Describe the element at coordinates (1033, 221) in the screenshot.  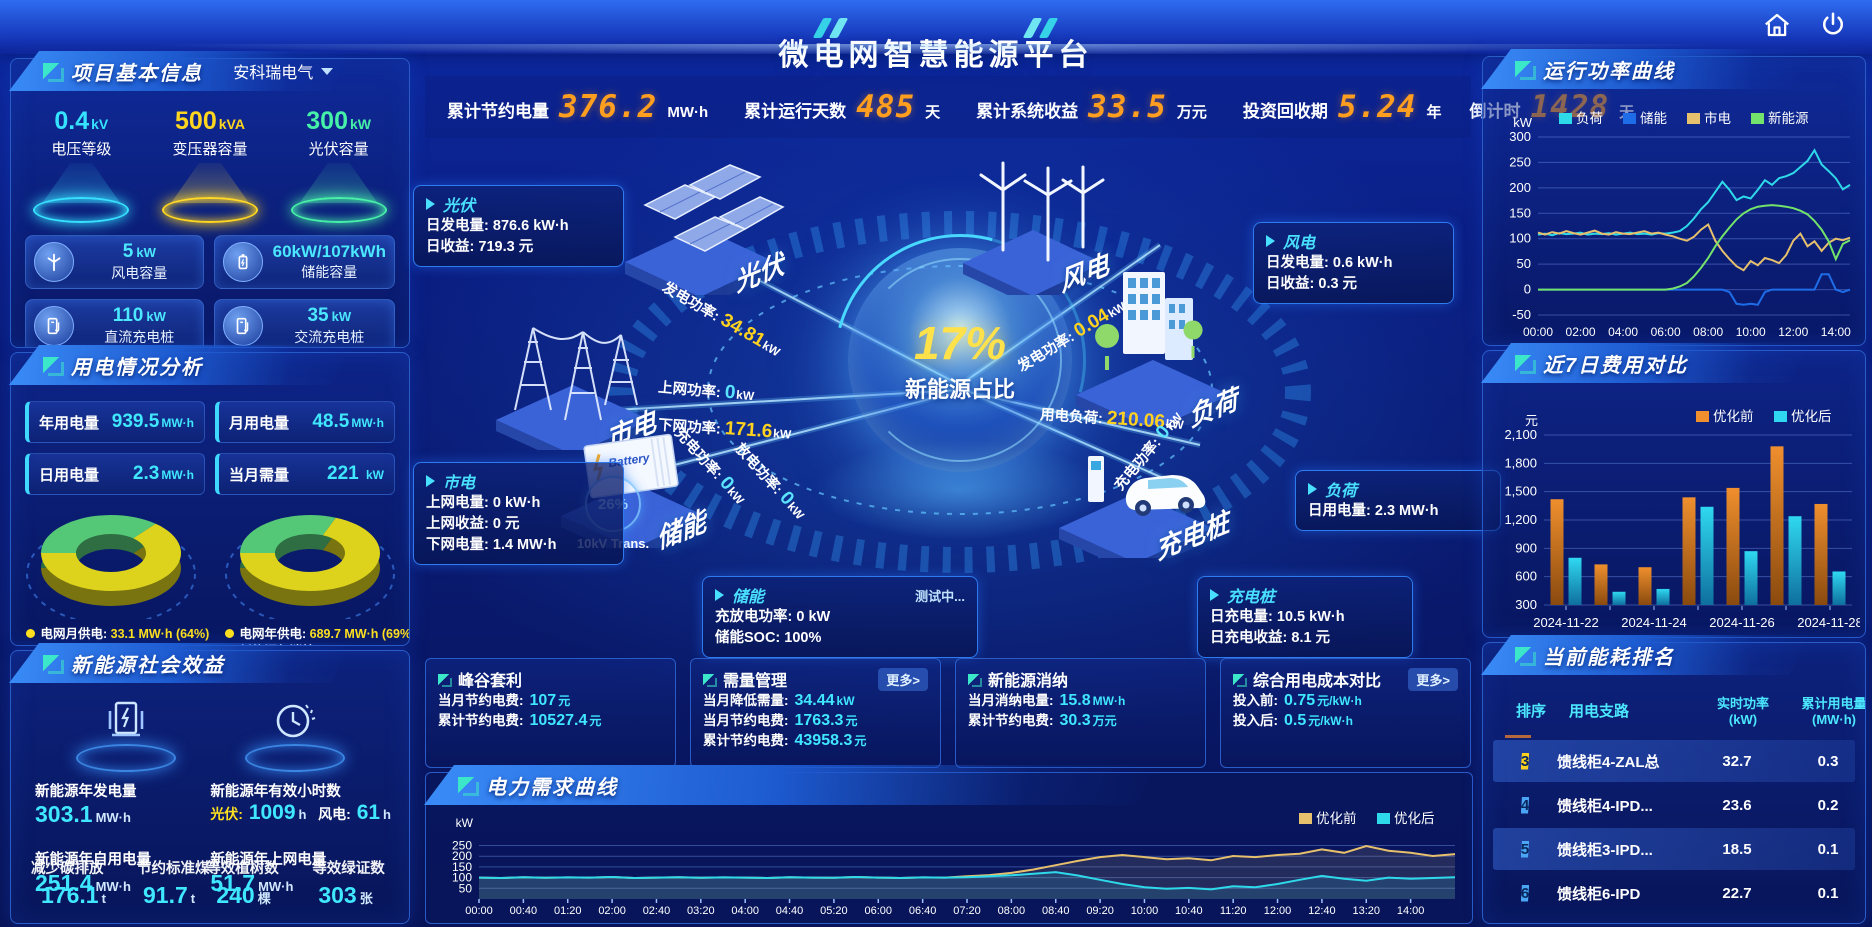
I see `node-wind: 风电` at that location.